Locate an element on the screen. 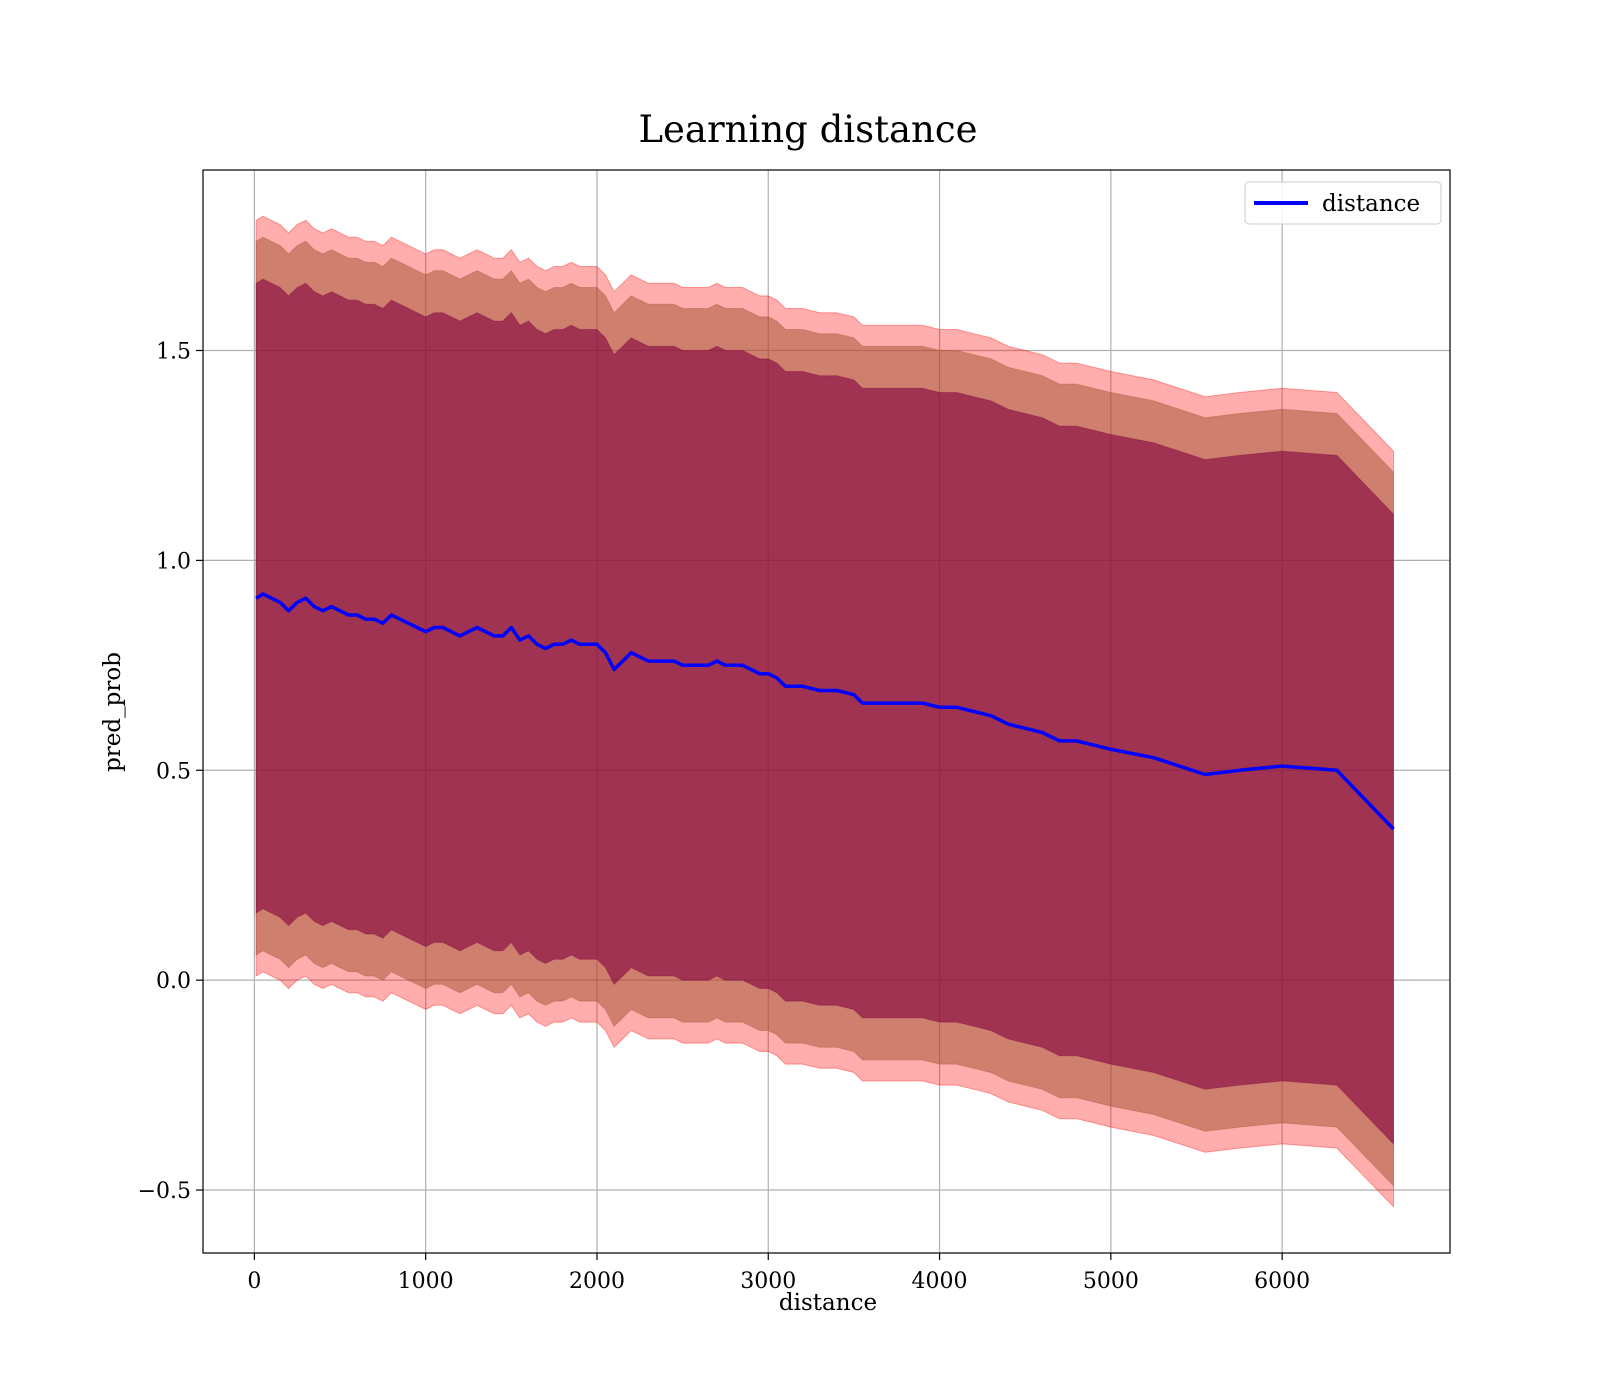 This screenshot has width=1600, height=1400. y-tick-label: 1.0 is located at coordinates (173, 561).